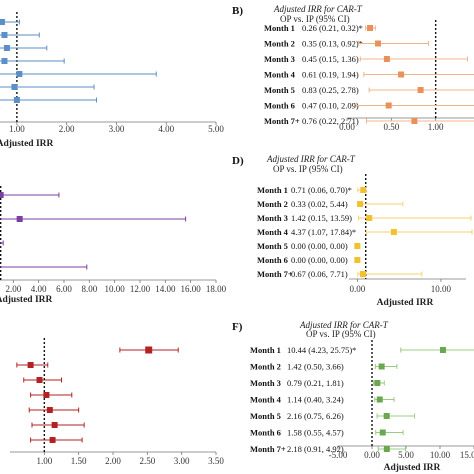 This screenshot has width=474, height=474. Describe the element at coordinates (140, 289) in the screenshot. I see `tick-label: 12.00` at that location.